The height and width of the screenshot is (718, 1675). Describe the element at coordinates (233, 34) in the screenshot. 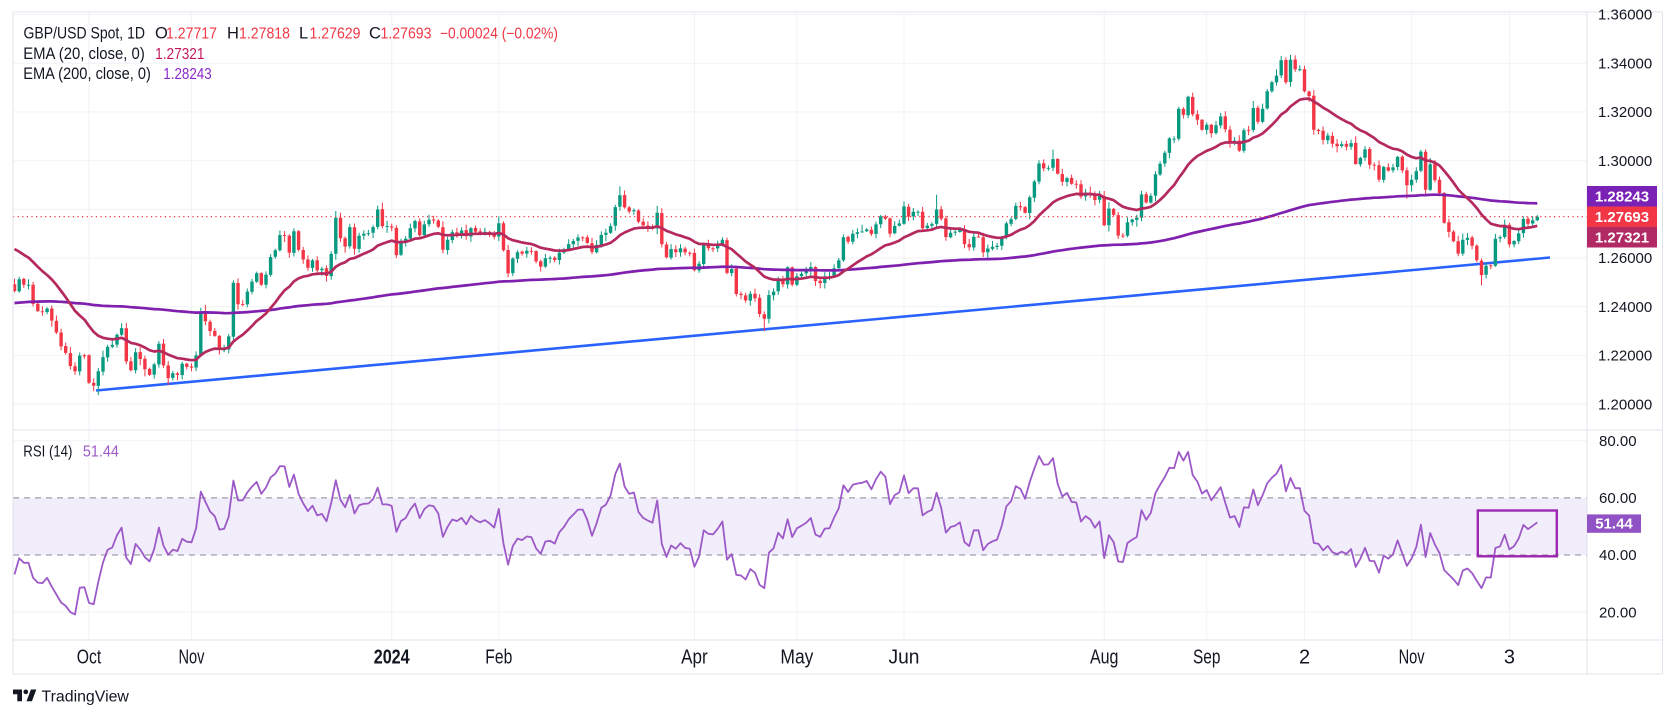

I see `svg-text: H` at that location.